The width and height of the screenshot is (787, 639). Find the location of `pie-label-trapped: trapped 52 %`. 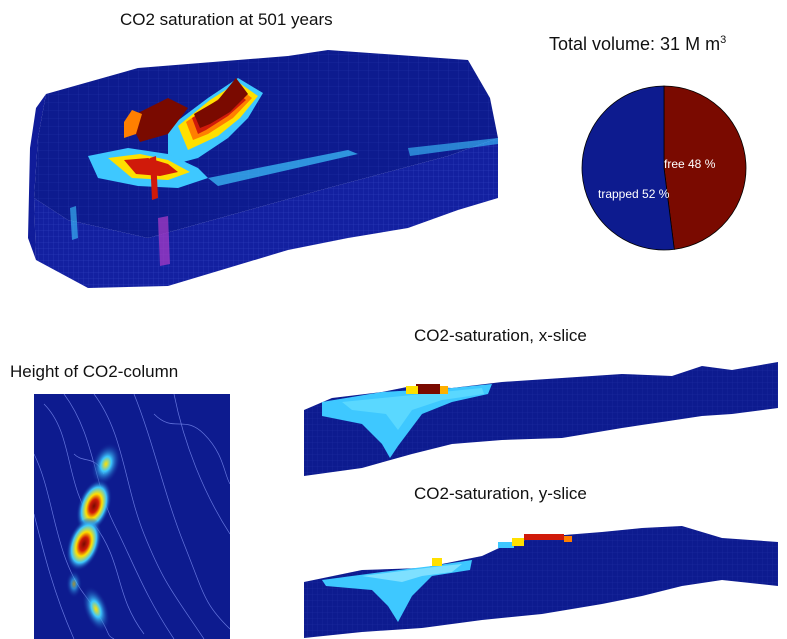

pie-label-trapped: trapped 52 % is located at coordinates (634, 194).